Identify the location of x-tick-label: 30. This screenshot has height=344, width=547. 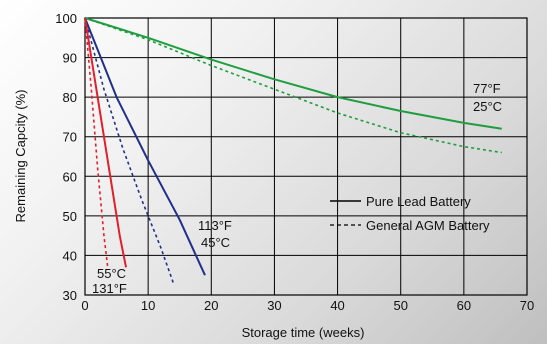
(274, 305).